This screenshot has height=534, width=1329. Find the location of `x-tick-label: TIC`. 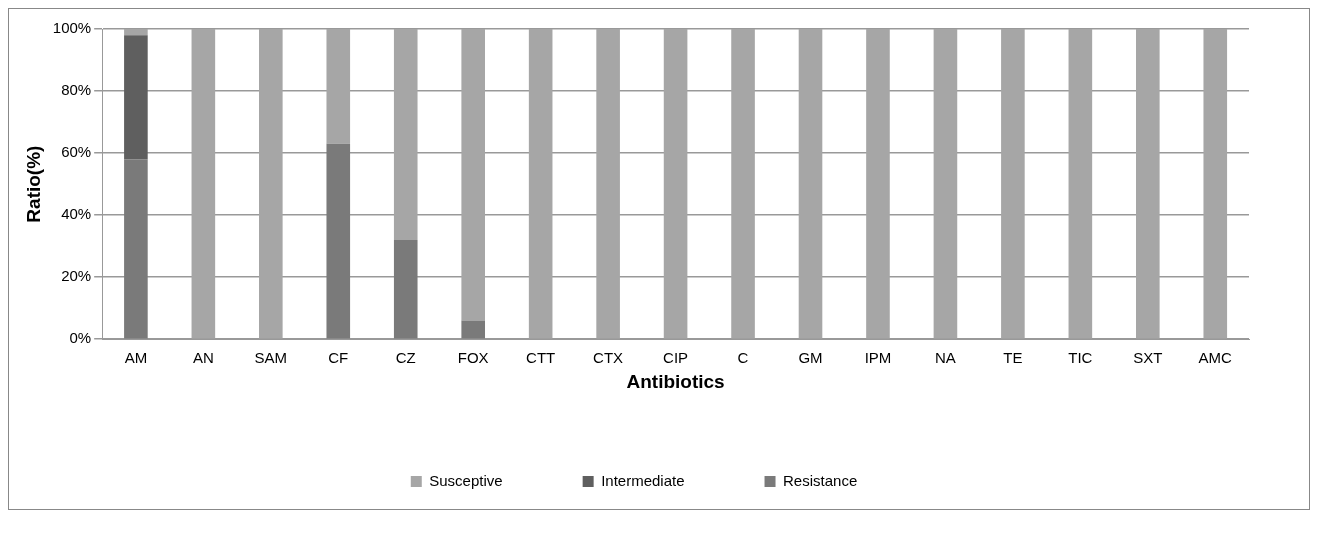

x-tick-label: TIC is located at coordinates (1080, 358).